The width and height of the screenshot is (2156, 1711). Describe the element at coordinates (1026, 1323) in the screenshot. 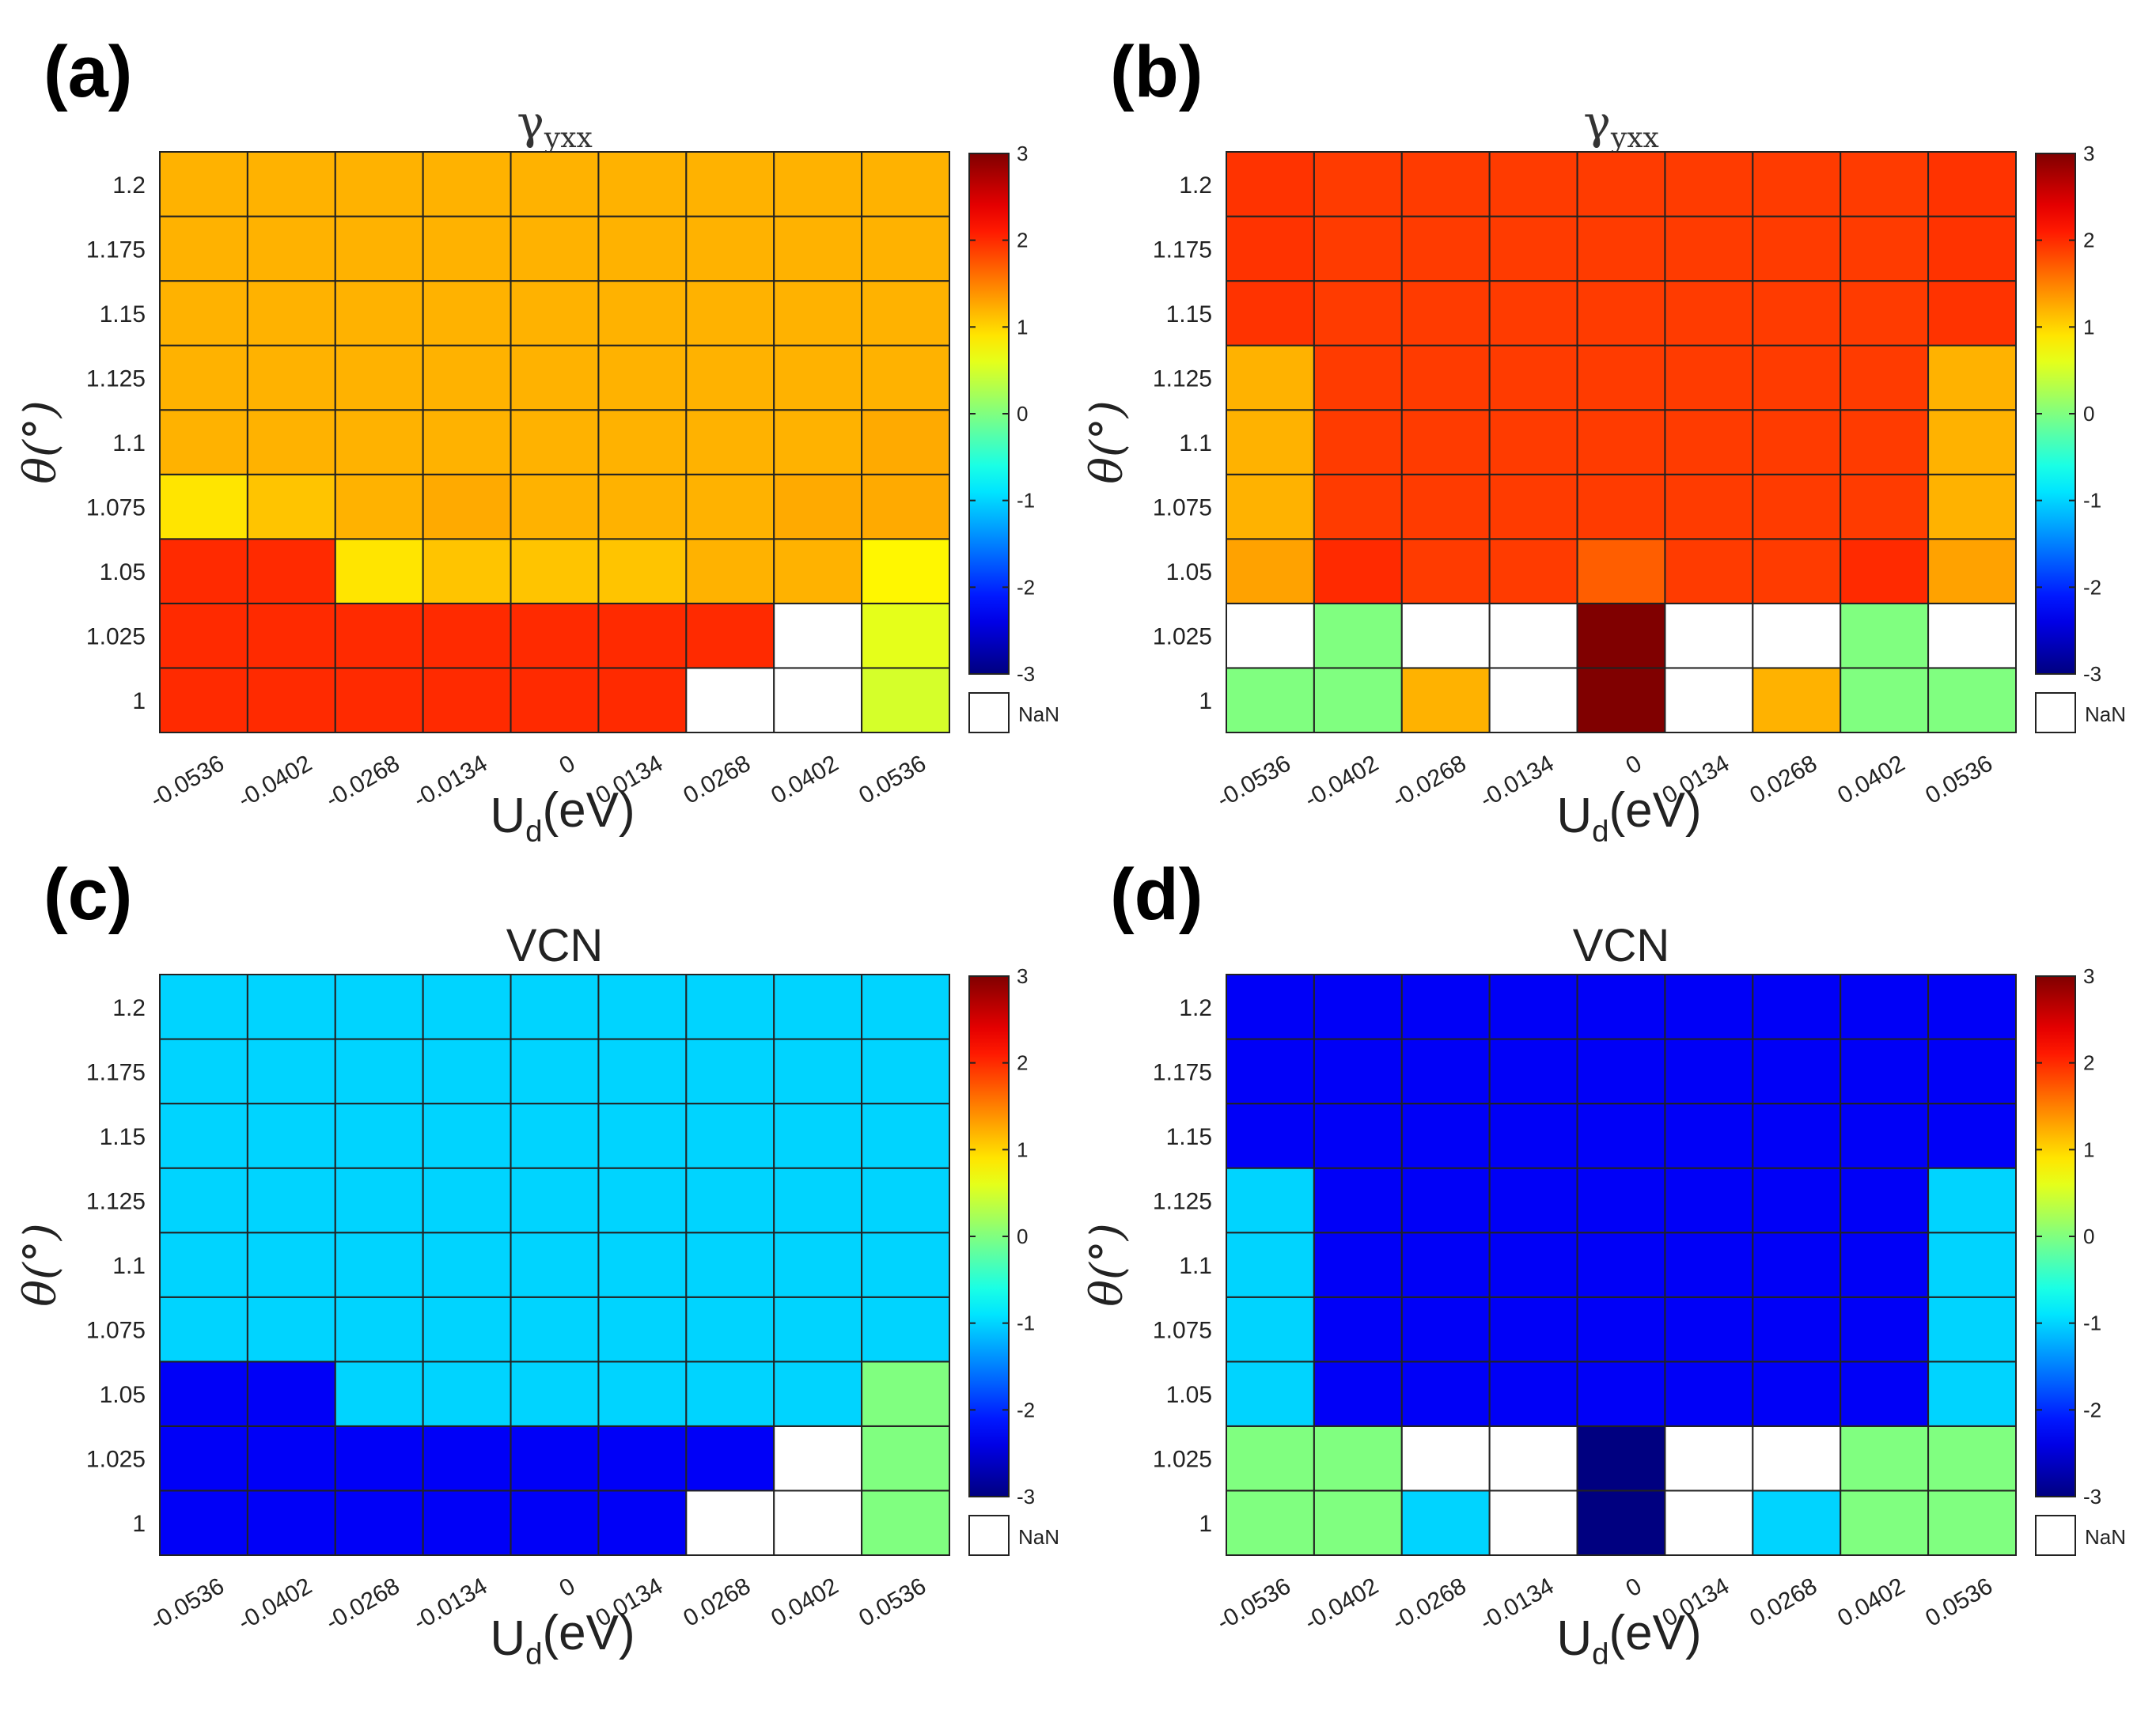

I see `colorbar-tick-label: -1` at that location.